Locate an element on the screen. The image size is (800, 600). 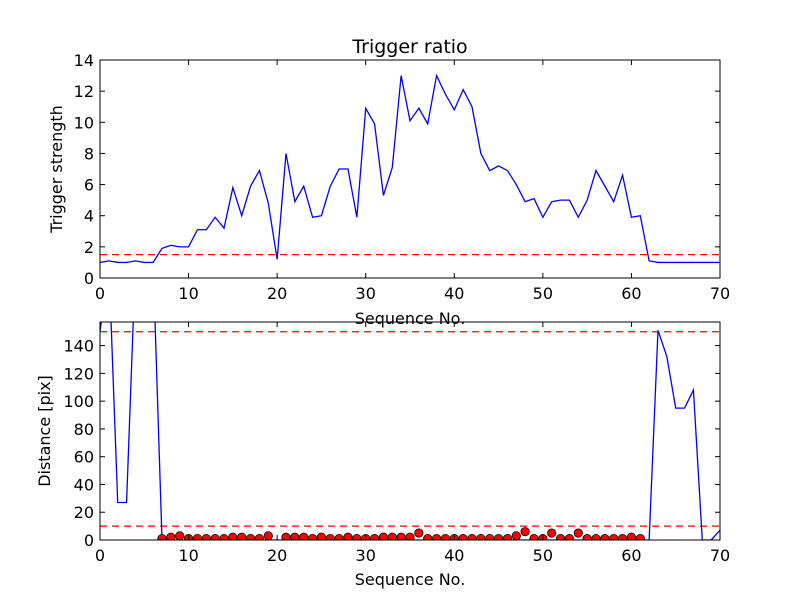
y-tick-label: 40 is located at coordinates (84, 484).